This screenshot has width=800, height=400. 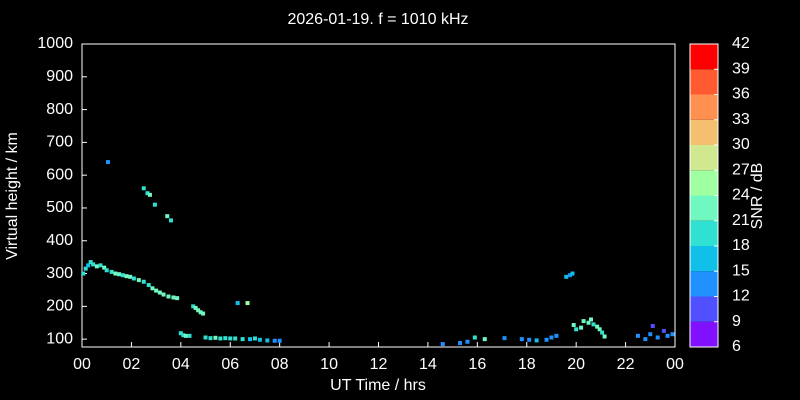 What do you see at coordinates (736, 346) in the screenshot?
I see `colorbar-tick-label: 6` at bounding box center [736, 346].